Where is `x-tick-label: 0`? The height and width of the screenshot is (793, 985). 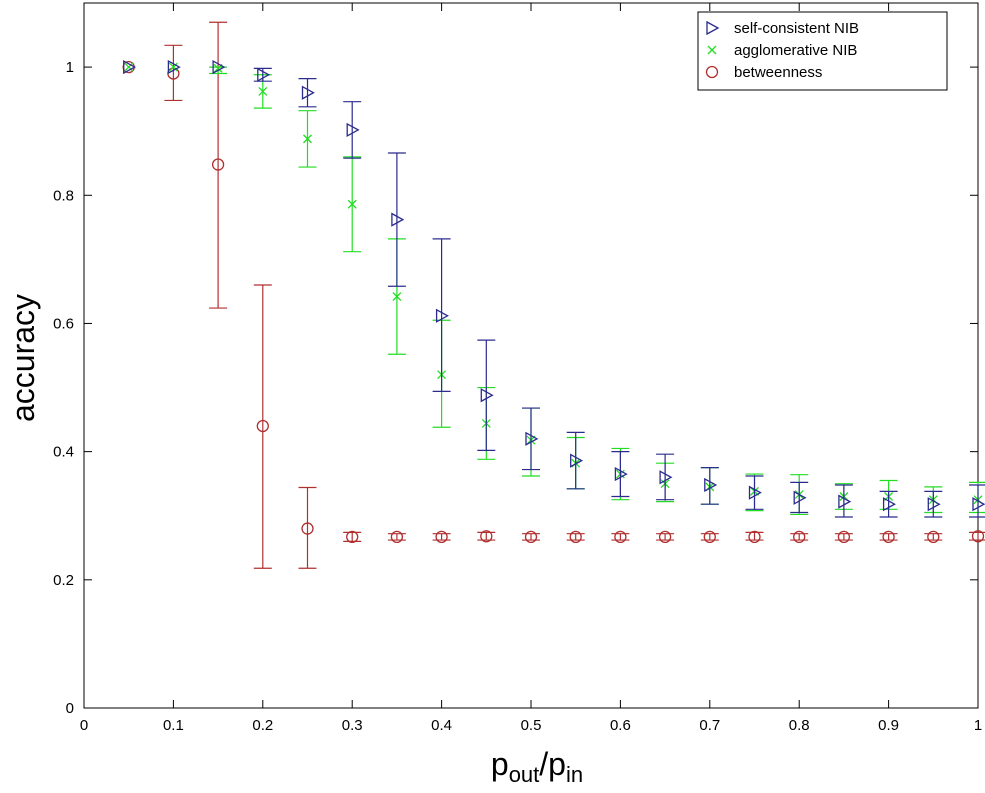 x-tick-label: 0 is located at coordinates (84, 725).